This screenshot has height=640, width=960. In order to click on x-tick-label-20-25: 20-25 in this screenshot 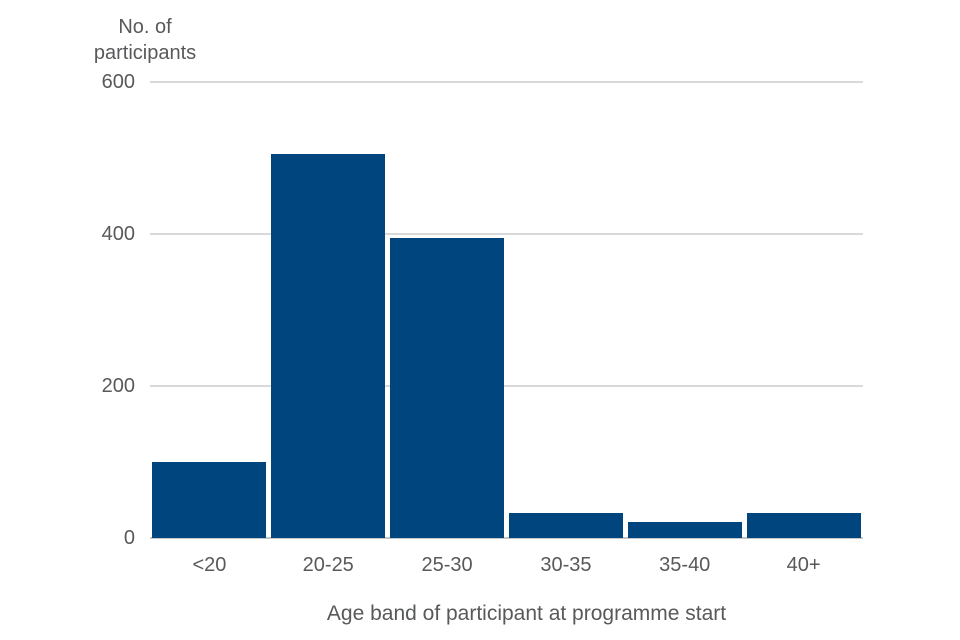, I will do `click(328, 565)`.